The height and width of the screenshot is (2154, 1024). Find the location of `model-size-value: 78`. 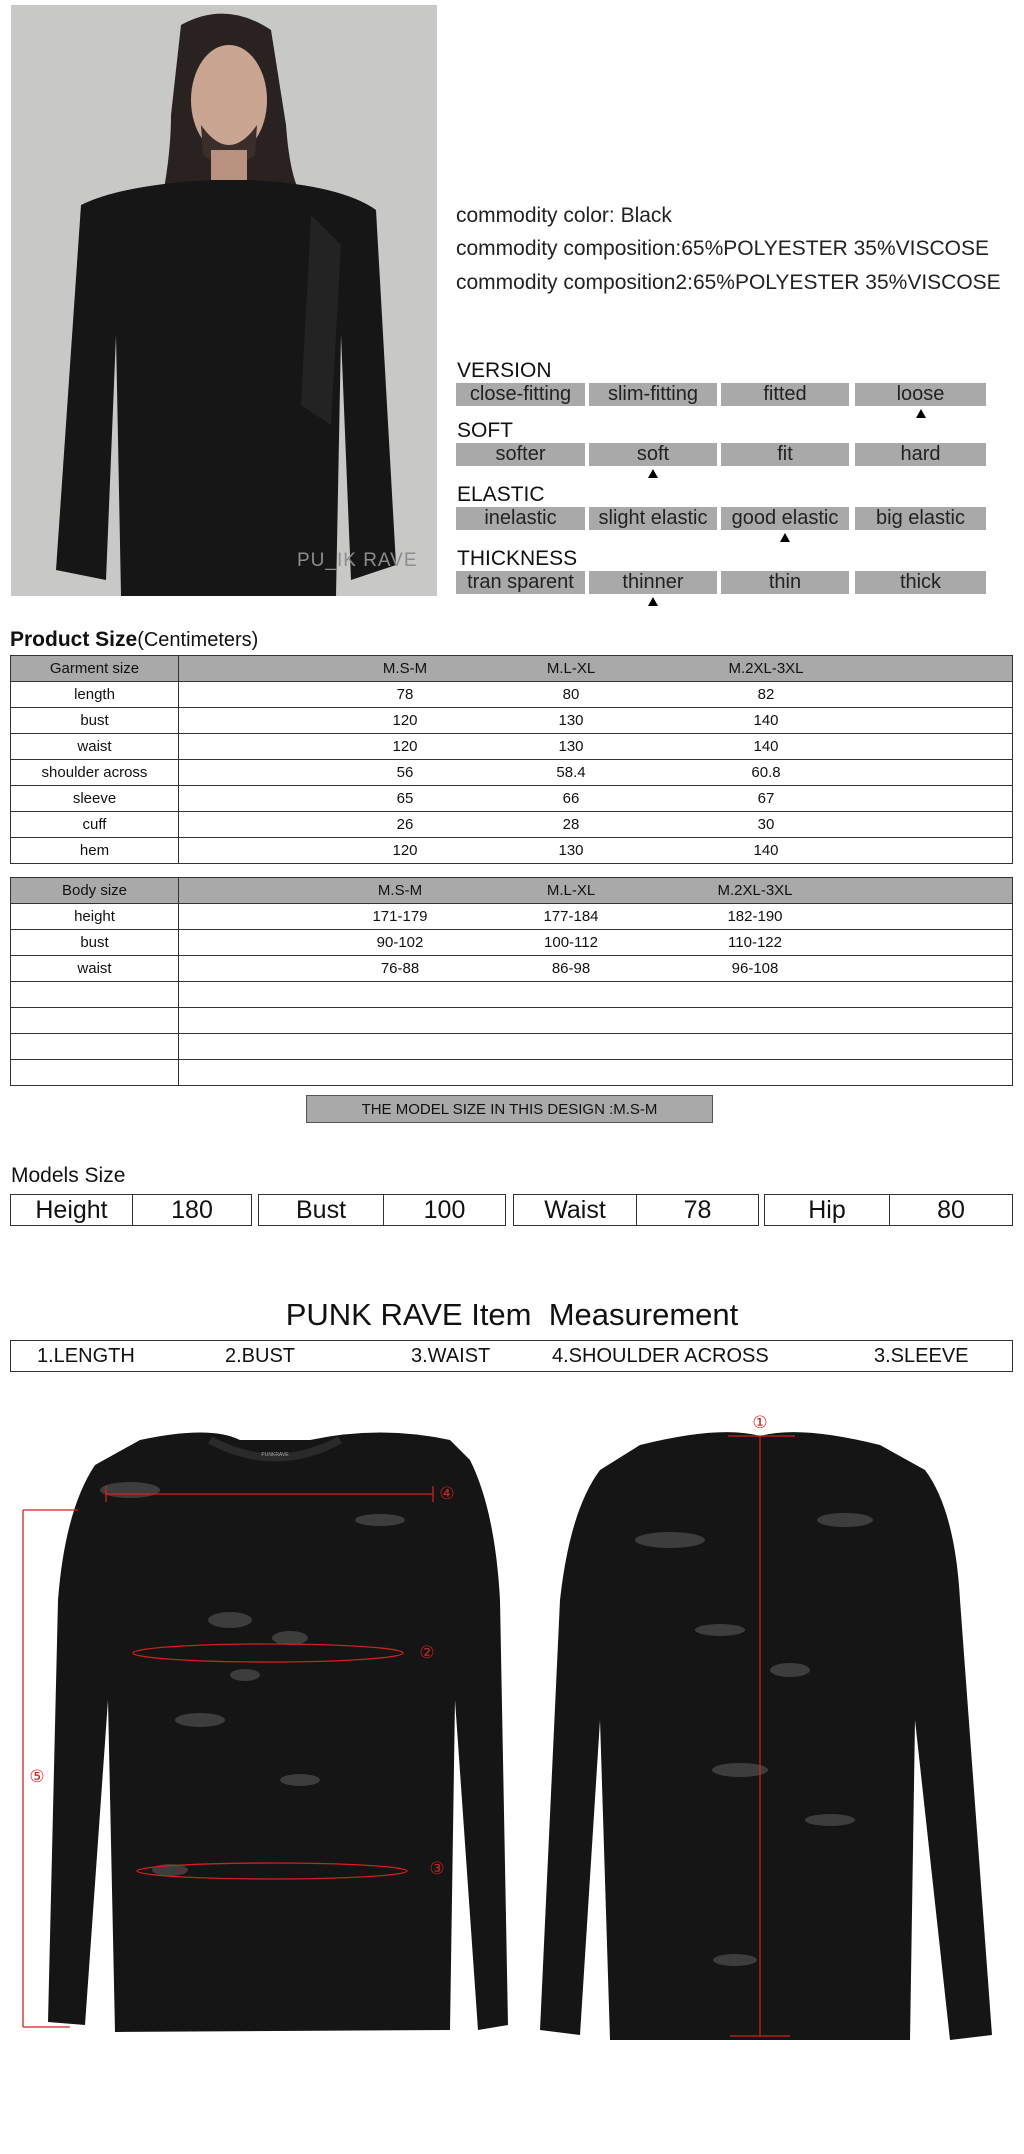

model-size-value: 78 is located at coordinates (697, 1209).